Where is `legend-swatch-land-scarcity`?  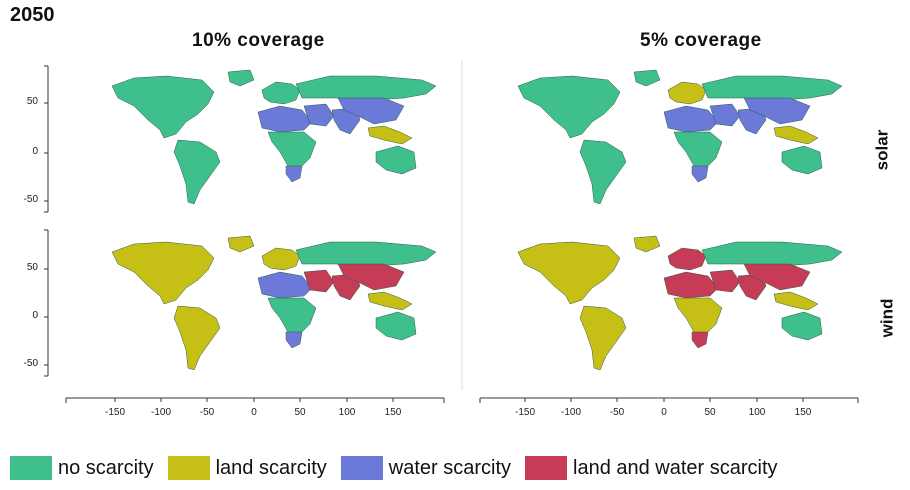 legend-swatch-land-scarcity is located at coordinates (188, 468).